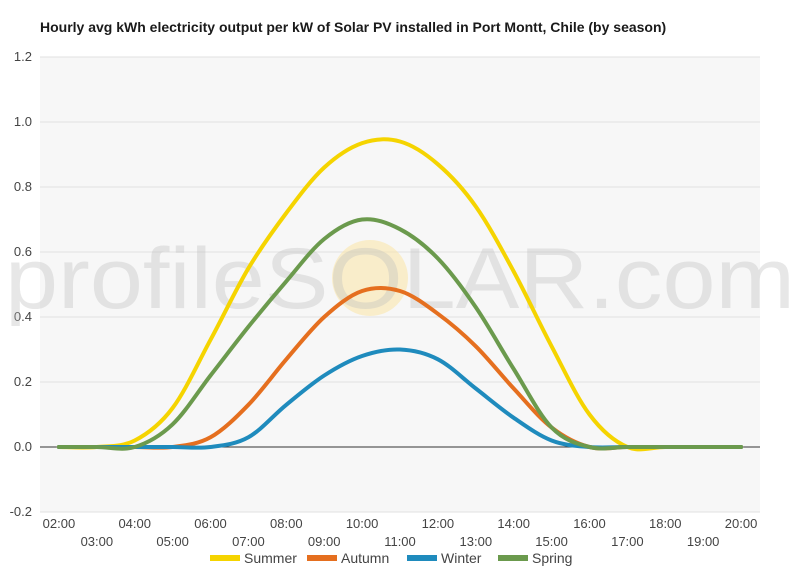 This screenshot has height=570, width=800. What do you see at coordinates (23, 56) in the screenshot?
I see `y-tick-label: 1.2` at bounding box center [23, 56].